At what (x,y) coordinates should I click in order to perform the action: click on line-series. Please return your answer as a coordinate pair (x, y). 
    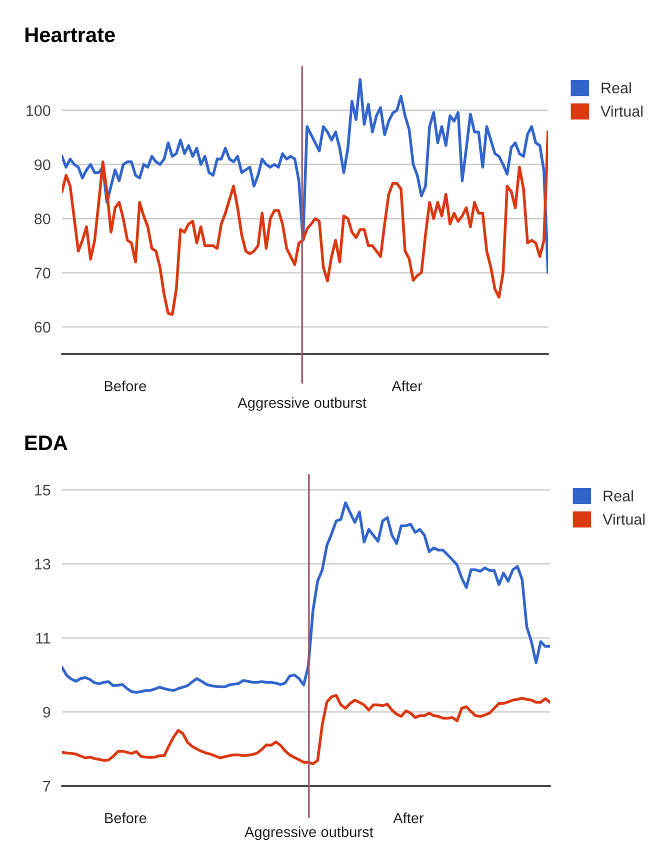
    Looking at the image, I should click on (306, 730).